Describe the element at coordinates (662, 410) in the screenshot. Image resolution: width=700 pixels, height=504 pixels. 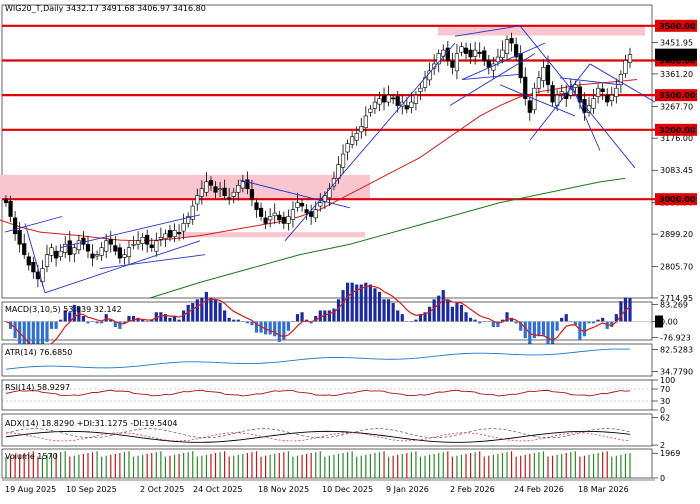
I see `rsi-tick-label: 0` at that location.